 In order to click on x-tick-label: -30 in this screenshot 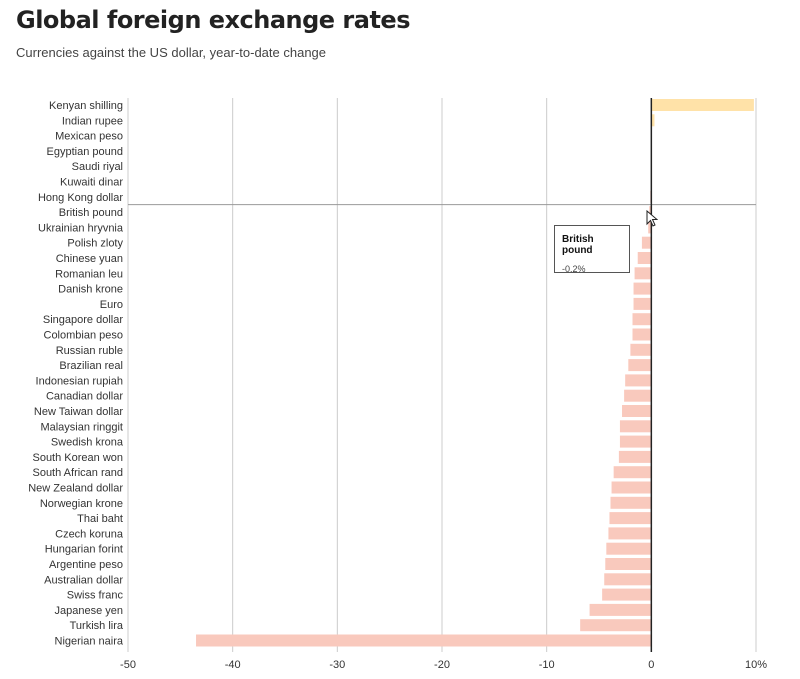, I will do `click(337, 665)`.